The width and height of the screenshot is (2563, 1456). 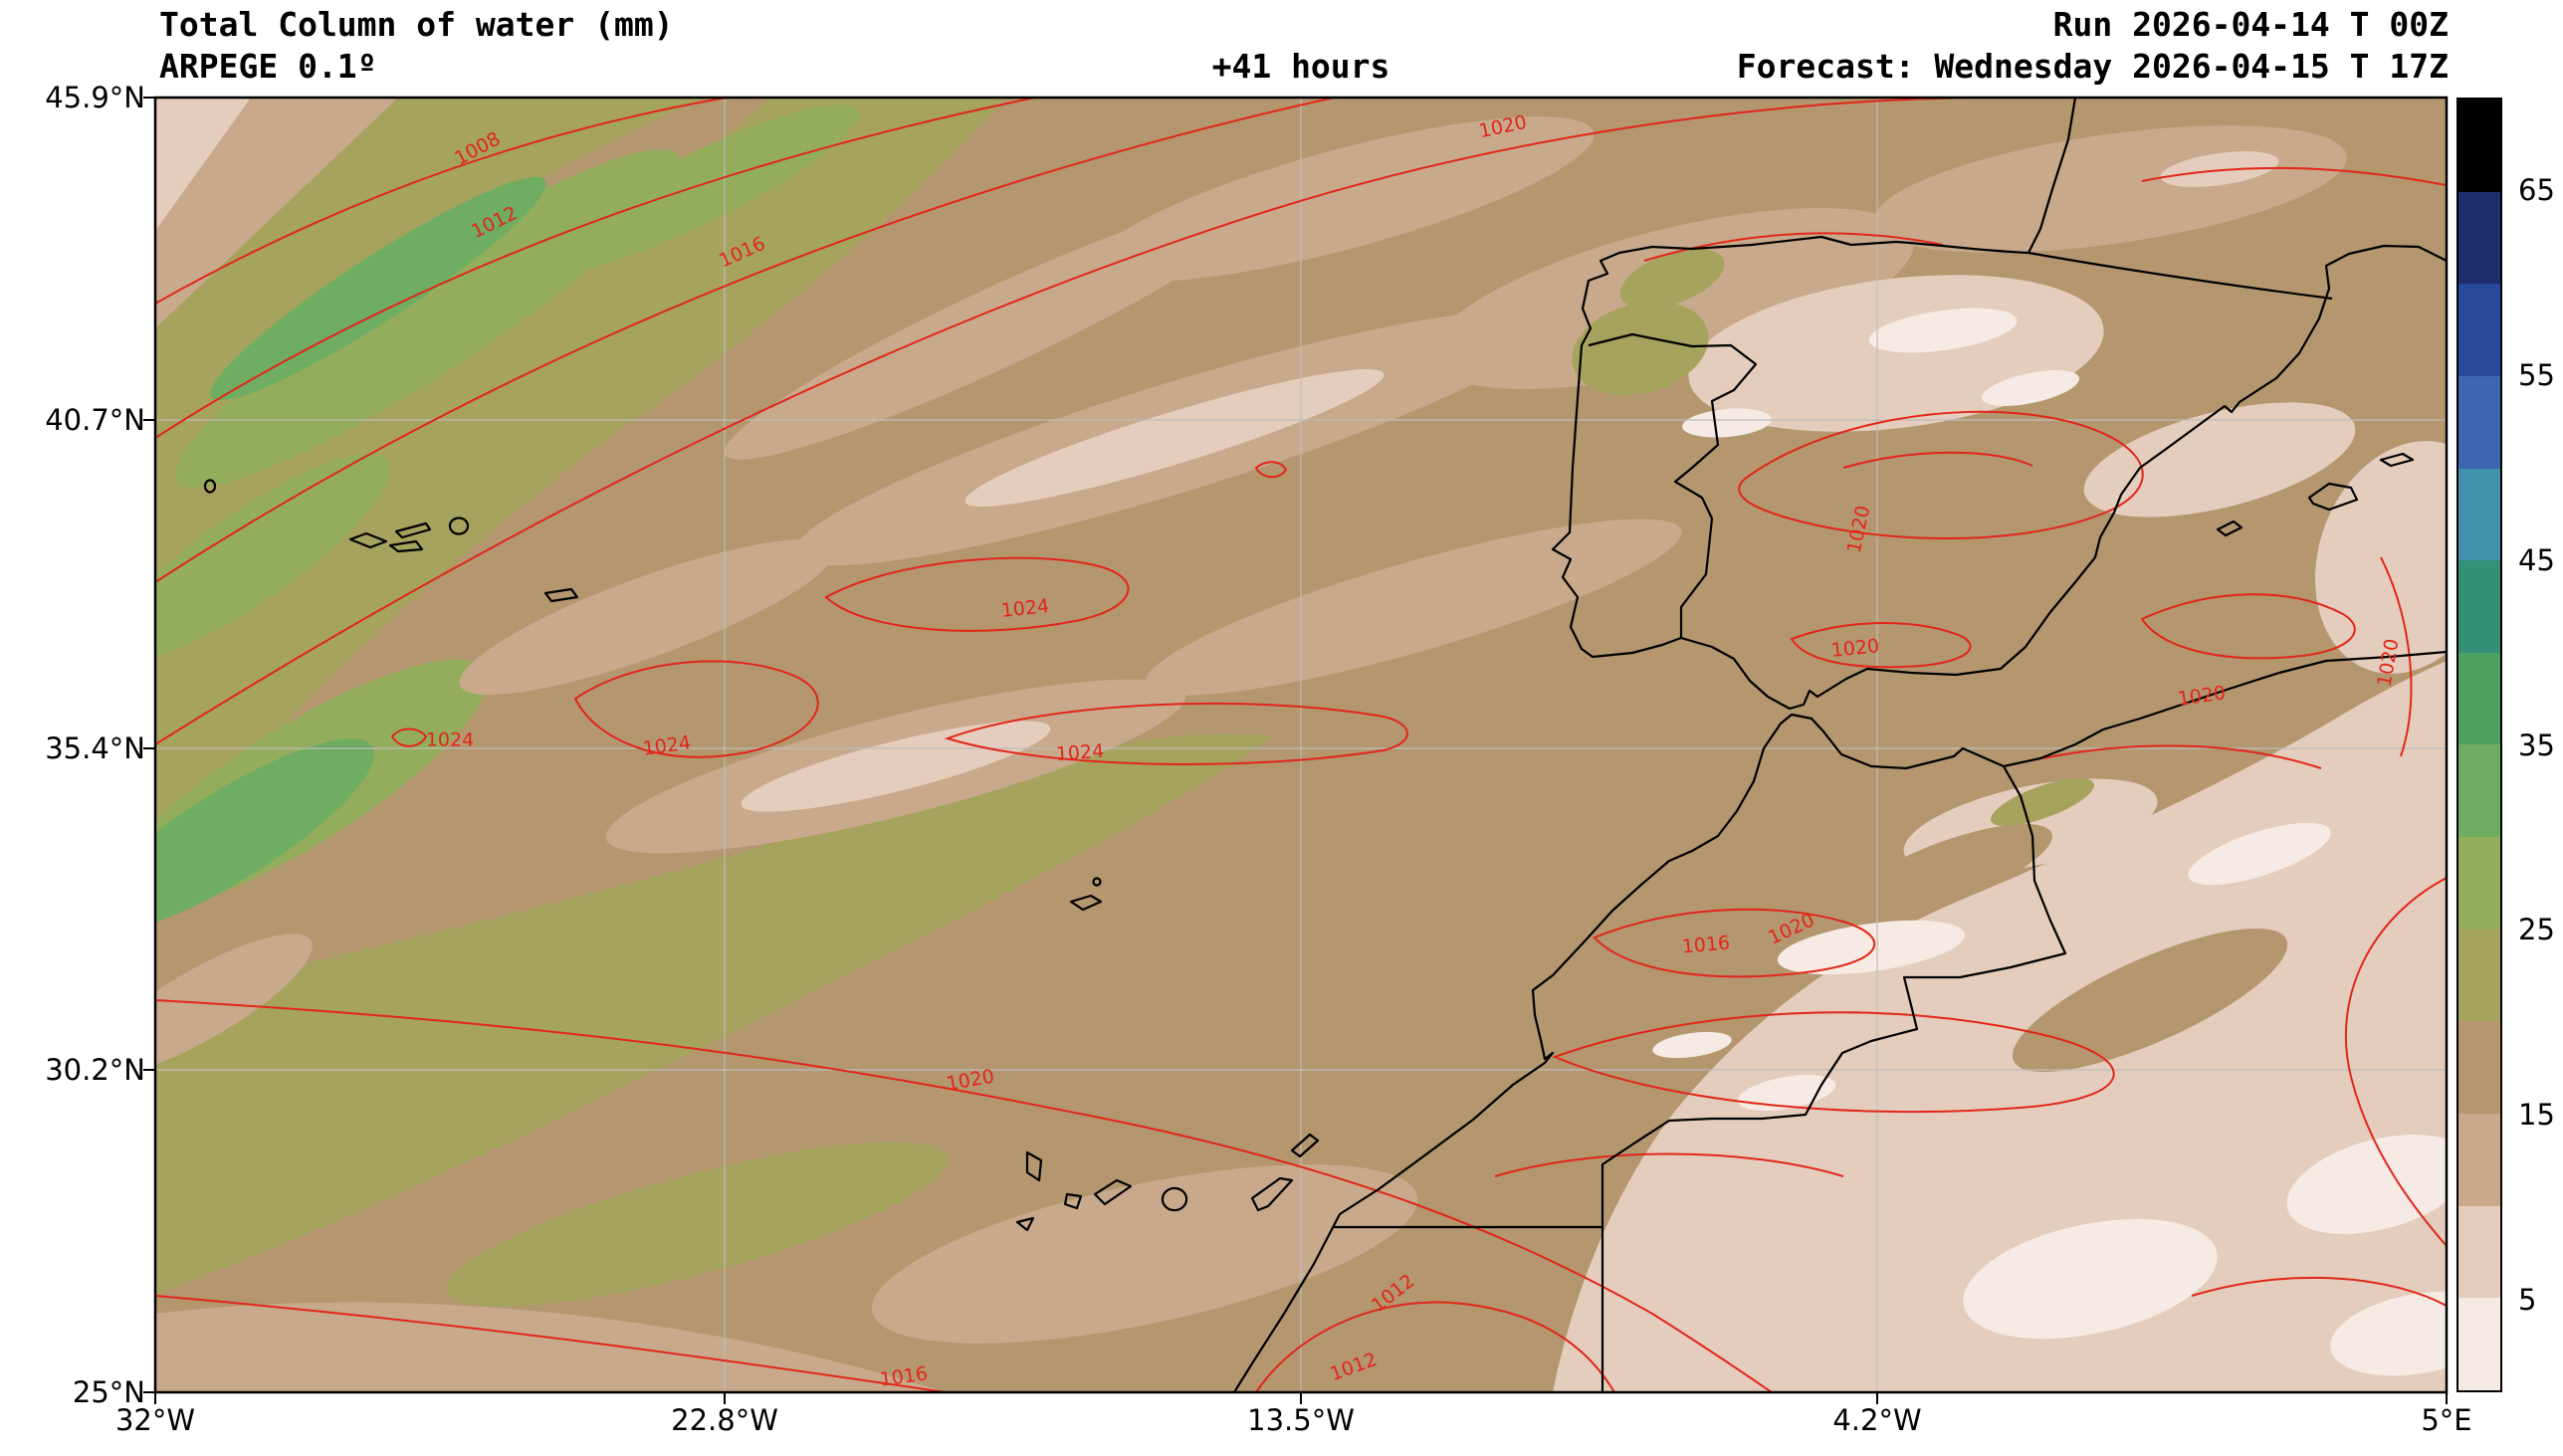 I want to click on isobar-value-label: 1016, so click(x=1706, y=945).